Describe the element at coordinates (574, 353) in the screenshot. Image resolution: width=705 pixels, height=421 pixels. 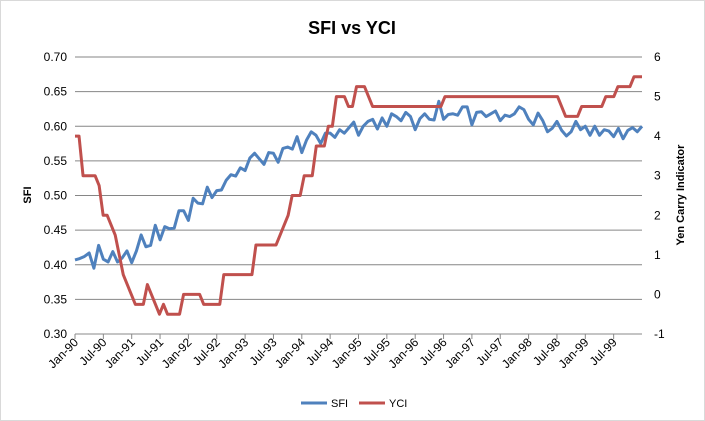
I see `x-tick-label: Jan-99` at that location.